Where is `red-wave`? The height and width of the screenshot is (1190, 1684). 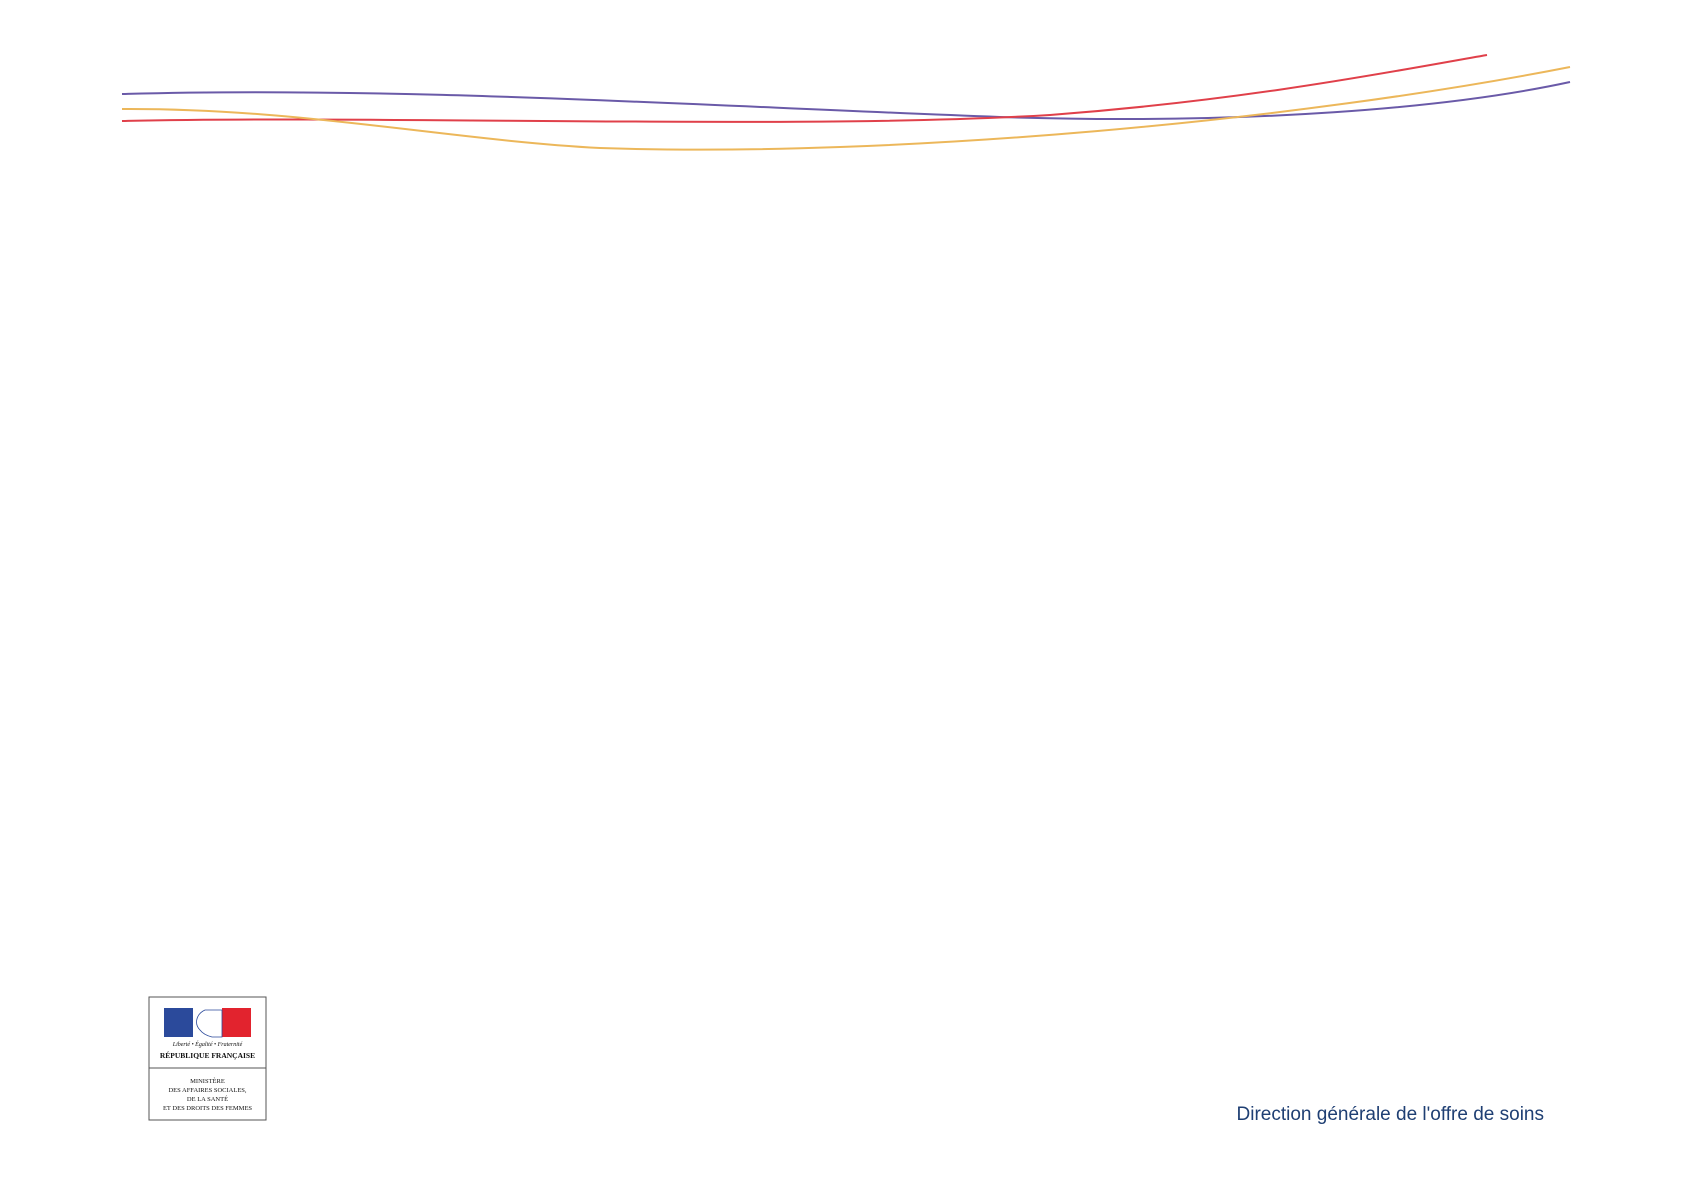 red-wave is located at coordinates (804, 88).